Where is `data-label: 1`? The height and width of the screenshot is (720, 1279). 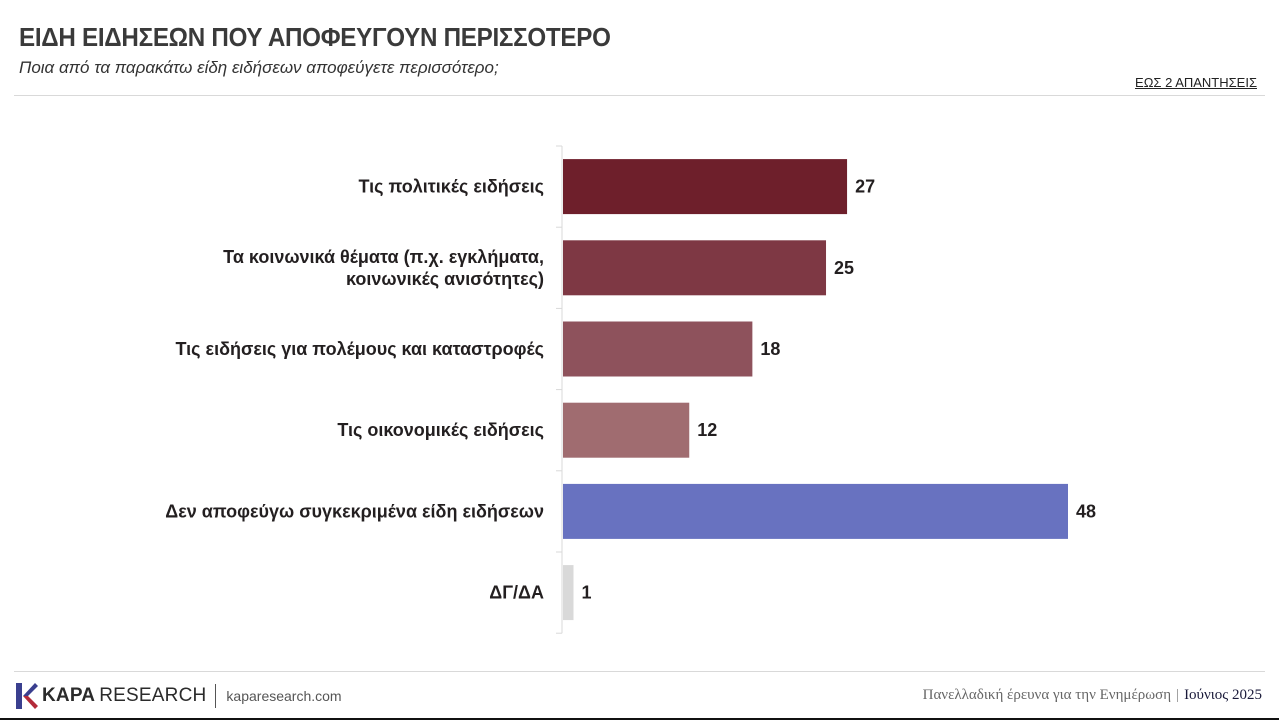 data-label: 1 is located at coordinates (587, 593).